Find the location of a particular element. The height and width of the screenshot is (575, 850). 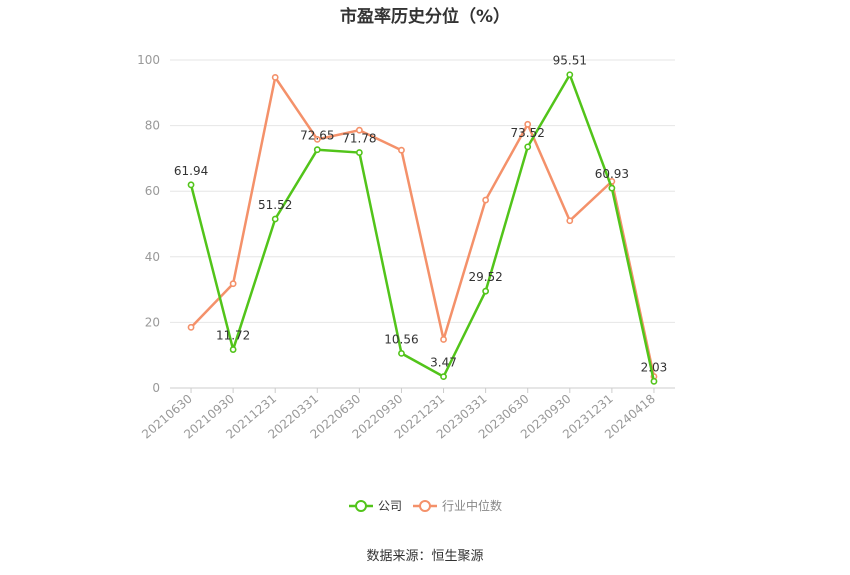

data-label: 11.72 is located at coordinates (233, 336).